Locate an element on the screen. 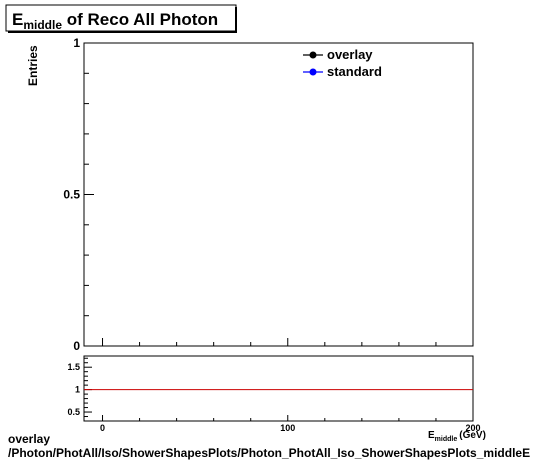  y-tick-label: 0 is located at coordinates (76, 346).